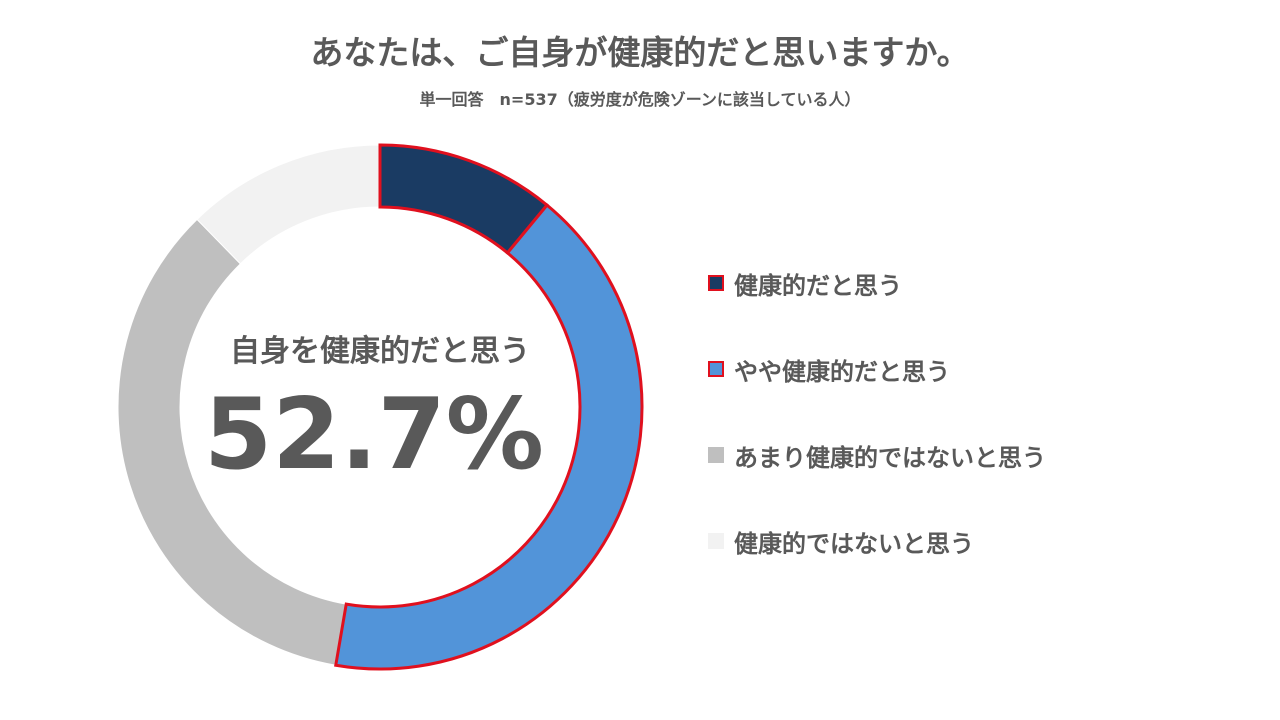 This screenshot has height=720, width=1280. I want to click on legend-item-healthy: 健康的だと思う, so click(877, 283).